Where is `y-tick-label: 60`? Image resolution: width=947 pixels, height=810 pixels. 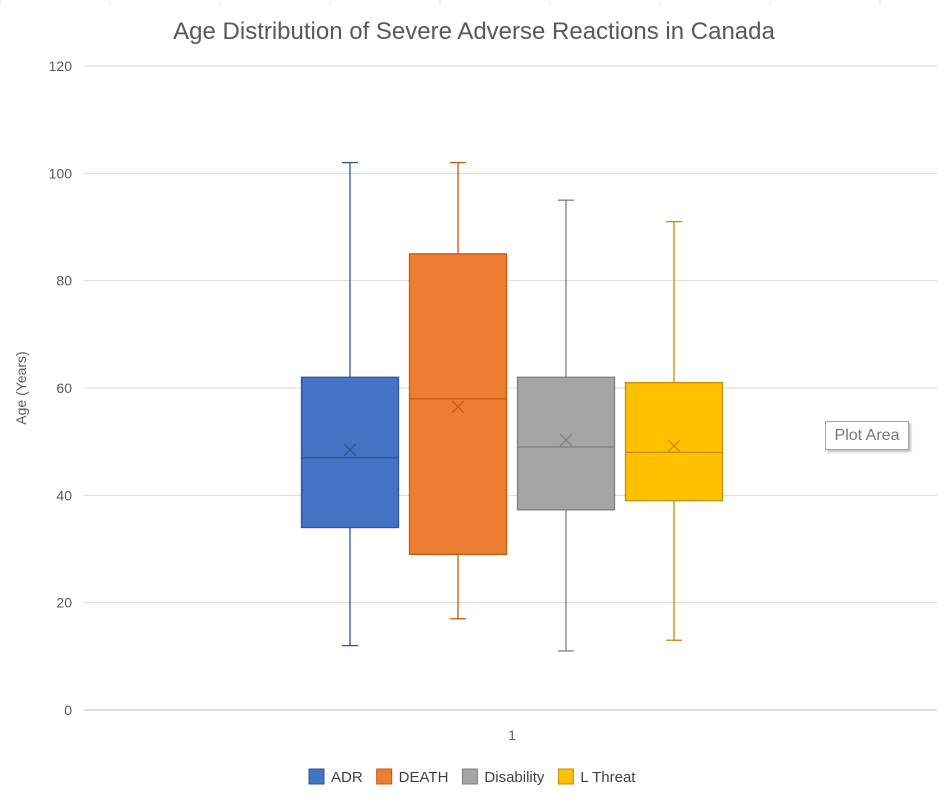
y-tick-label: 60 is located at coordinates (64, 388).